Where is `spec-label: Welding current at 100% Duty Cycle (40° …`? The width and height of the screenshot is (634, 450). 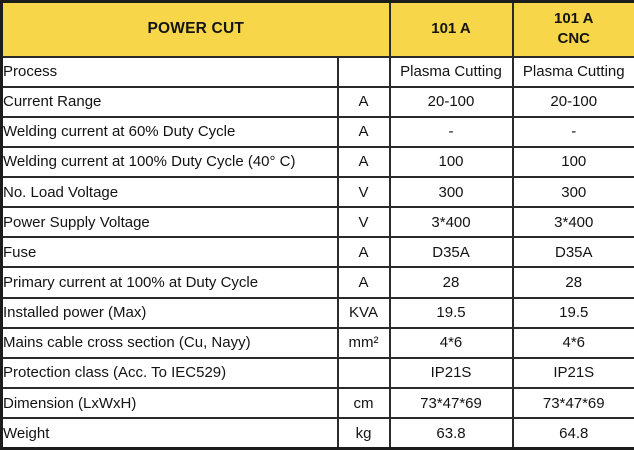
spec-label: Welding current at 100% Duty Cycle (40° … is located at coordinates (169, 162).